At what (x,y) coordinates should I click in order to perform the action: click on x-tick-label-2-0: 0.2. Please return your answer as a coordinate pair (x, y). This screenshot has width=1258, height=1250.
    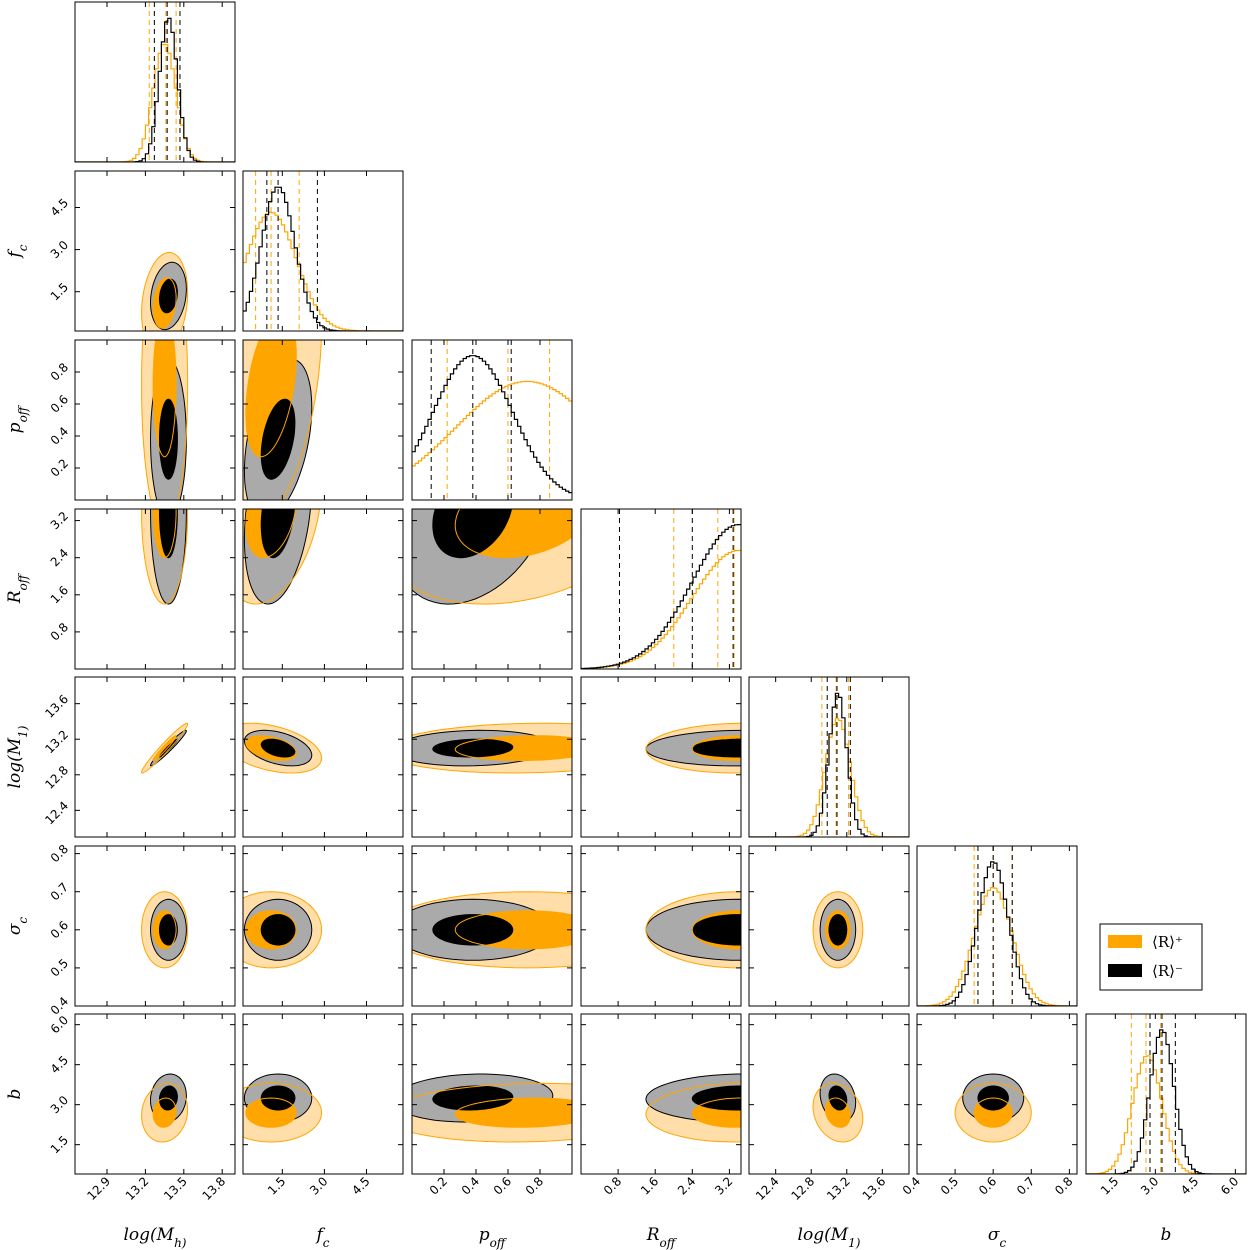
    Looking at the image, I should click on (438, 1185).